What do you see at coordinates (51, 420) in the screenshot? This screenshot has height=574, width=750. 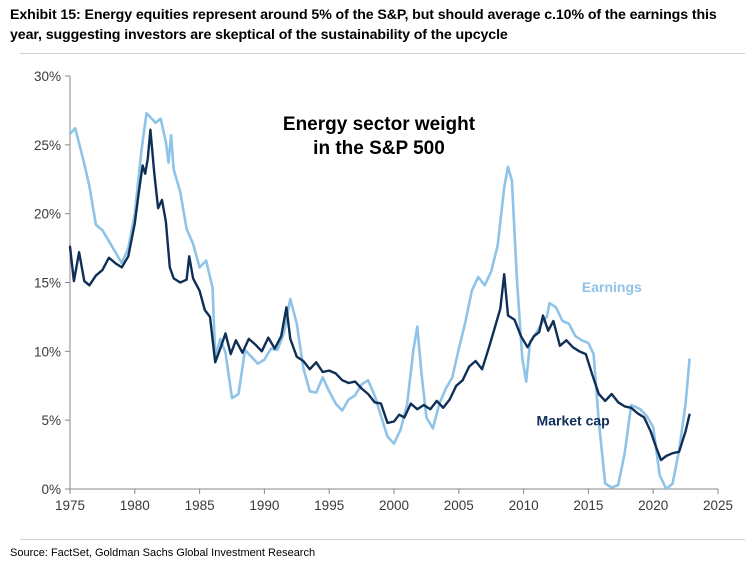 I see `y-tick-label: 5%` at bounding box center [51, 420].